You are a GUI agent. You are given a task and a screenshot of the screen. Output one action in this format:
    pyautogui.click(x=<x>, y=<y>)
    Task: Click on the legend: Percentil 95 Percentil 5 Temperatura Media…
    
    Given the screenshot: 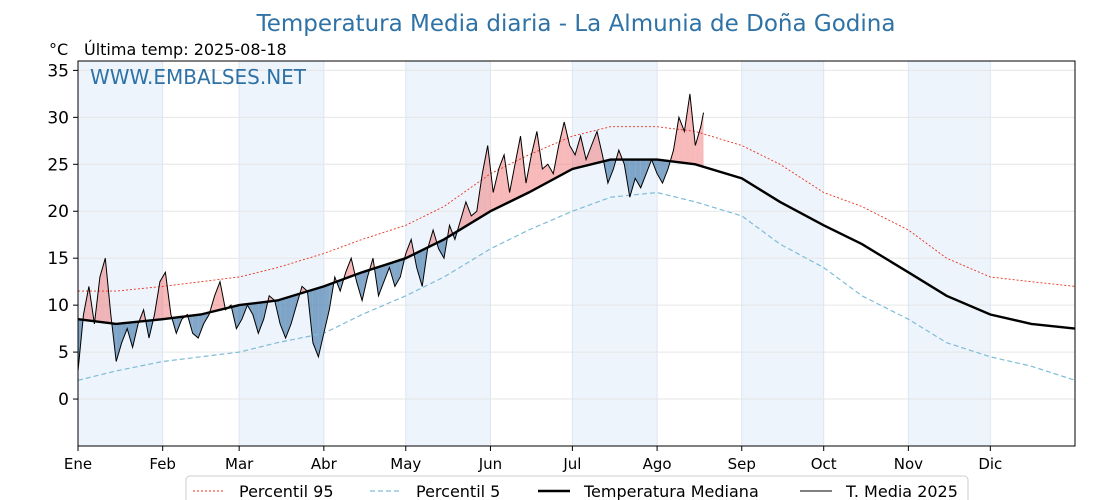 What is the action you would take?
    pyautogui.click(x=577, y=487)
    